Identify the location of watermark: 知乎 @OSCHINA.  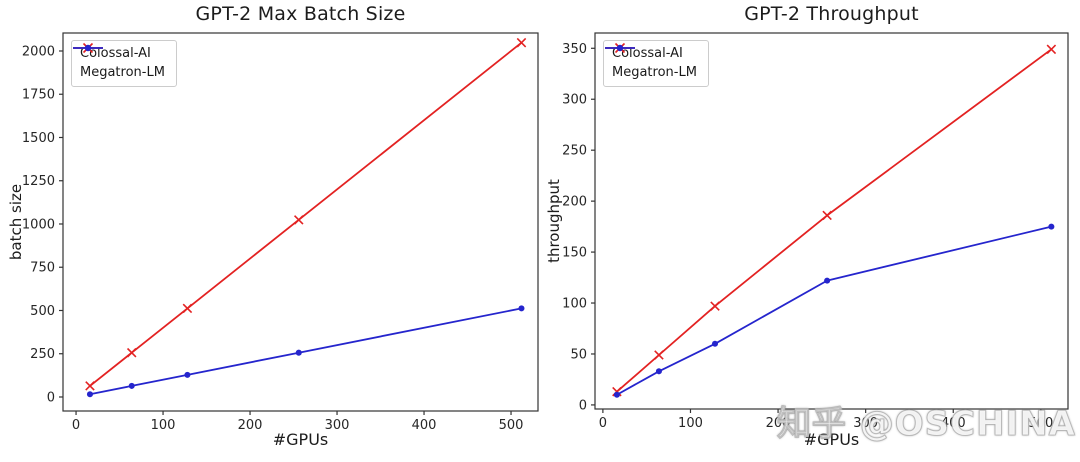
(926, 424).